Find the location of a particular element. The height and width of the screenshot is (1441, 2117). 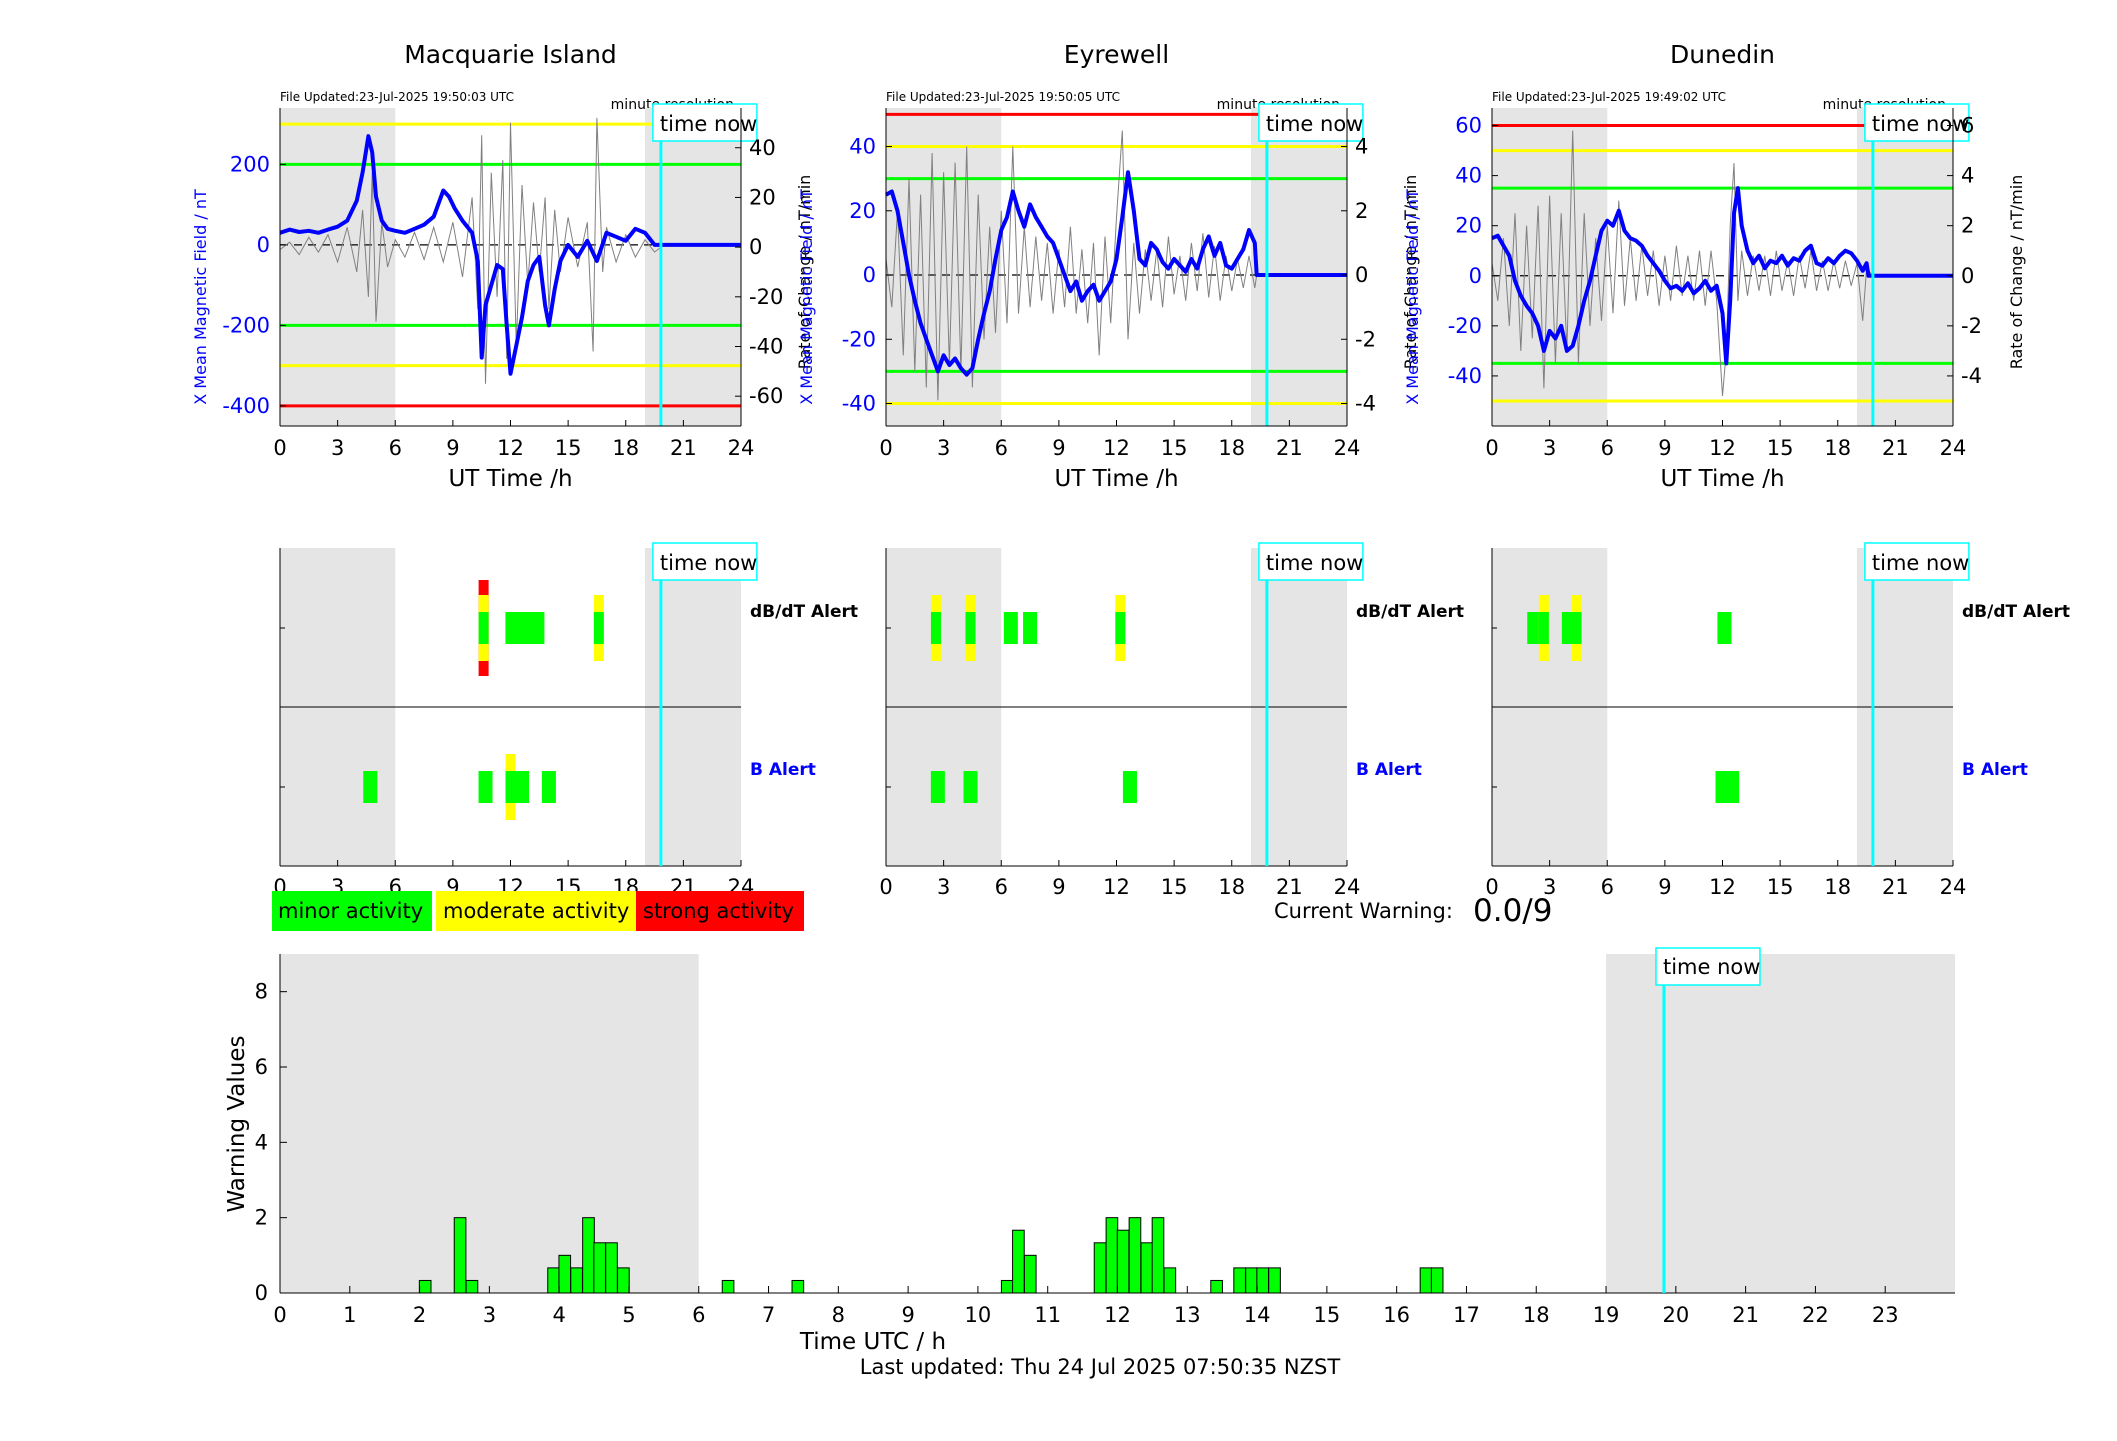

left-tick-label: 0 is located at coordinates (1475, 276).